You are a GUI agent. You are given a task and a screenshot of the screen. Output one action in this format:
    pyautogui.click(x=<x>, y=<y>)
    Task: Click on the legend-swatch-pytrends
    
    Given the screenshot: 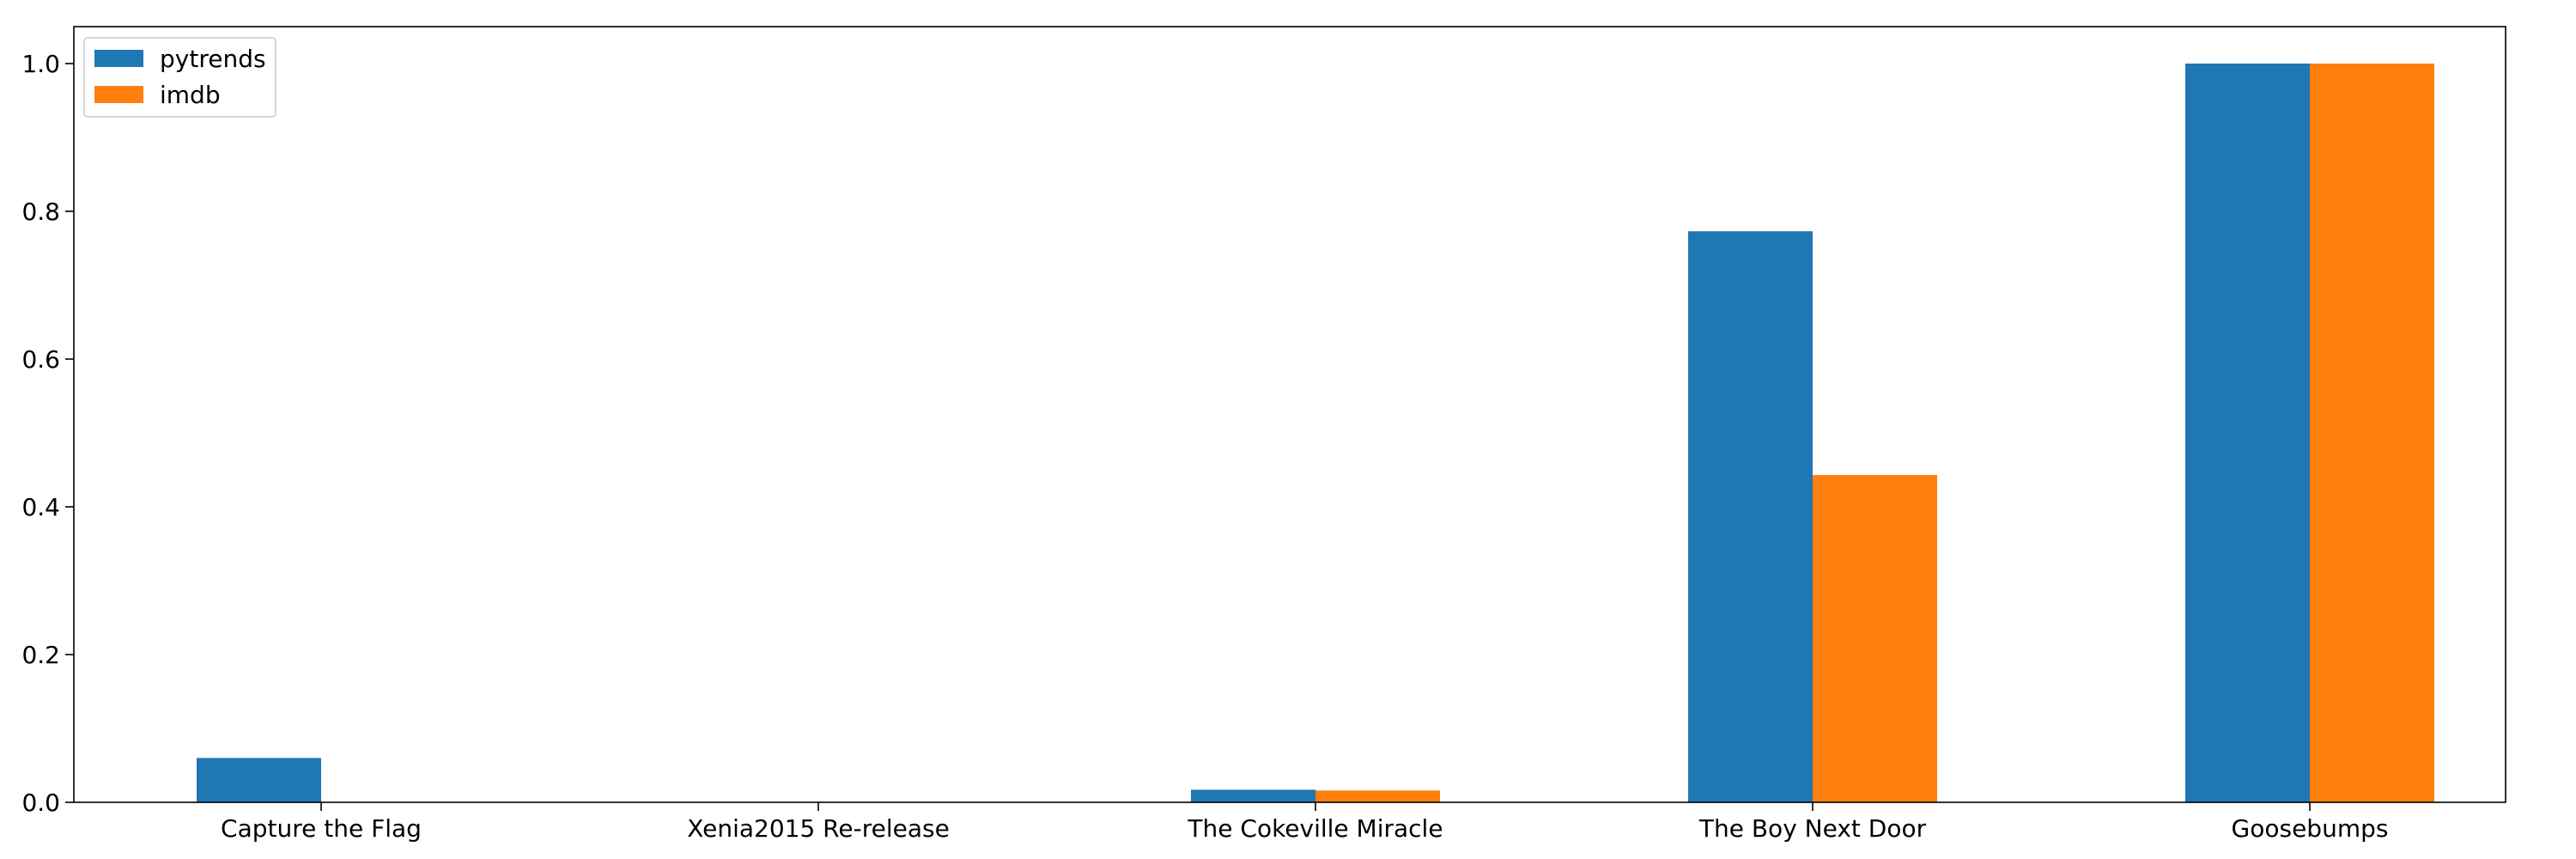 What is the action you would take?
    pyautogui.click(x=118, y=58)
    